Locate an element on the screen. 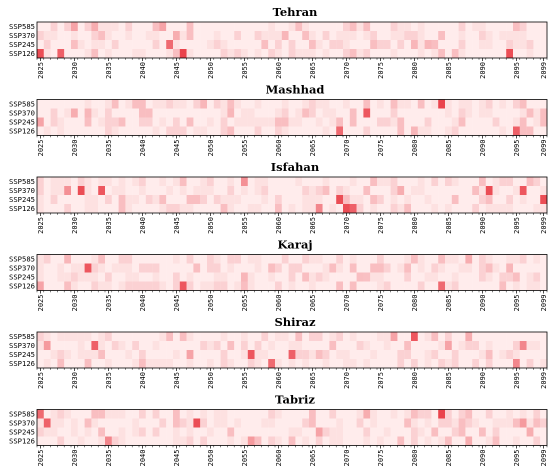 The width and height of the screenshot is (550, 473). x-tick-label: 2095 is located at coordinates (517, 70).